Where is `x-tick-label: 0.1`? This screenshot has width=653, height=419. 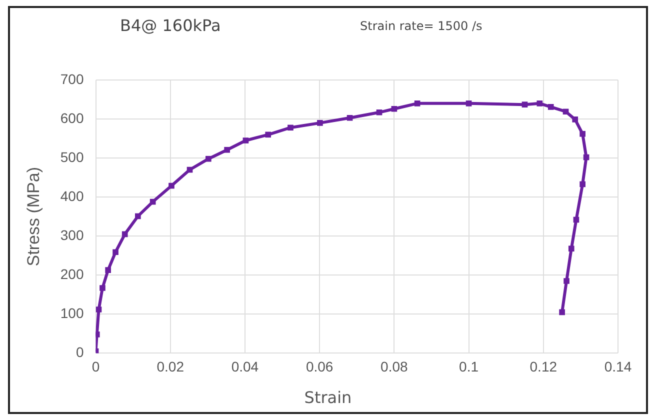 x-tick-label: 0.1 is located at coordinates (469, 366).